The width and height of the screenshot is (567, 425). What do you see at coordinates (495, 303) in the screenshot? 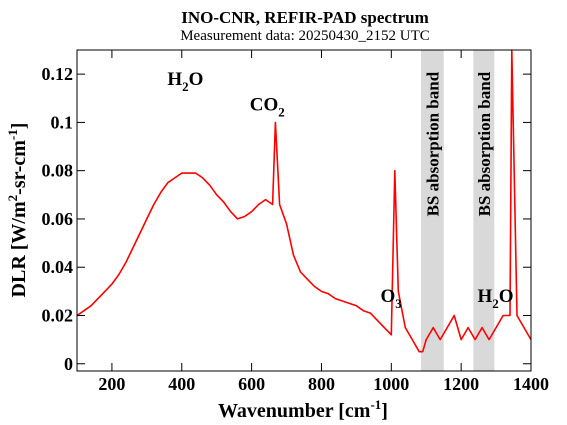
I see `annotation-h2o-right-sub: 2` at bounding box center [495, 303].